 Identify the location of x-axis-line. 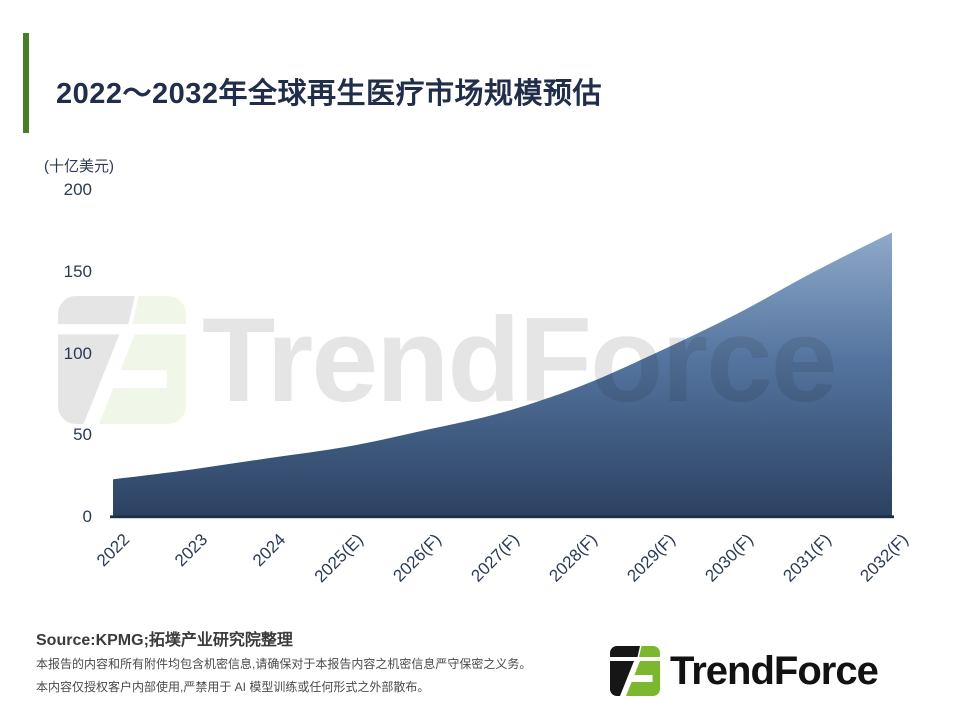
(502, 517).